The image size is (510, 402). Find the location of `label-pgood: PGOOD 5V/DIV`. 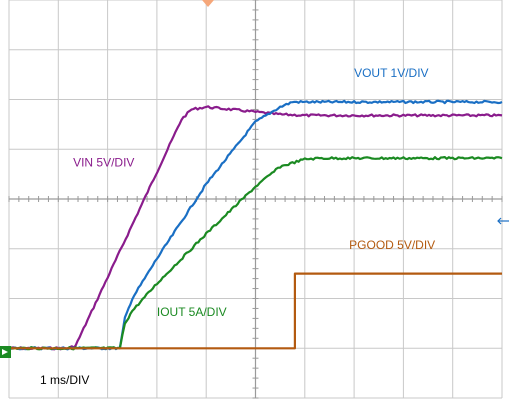

label-pgood: PGOOD 5V/DIV is located at coordinates (392, 245).